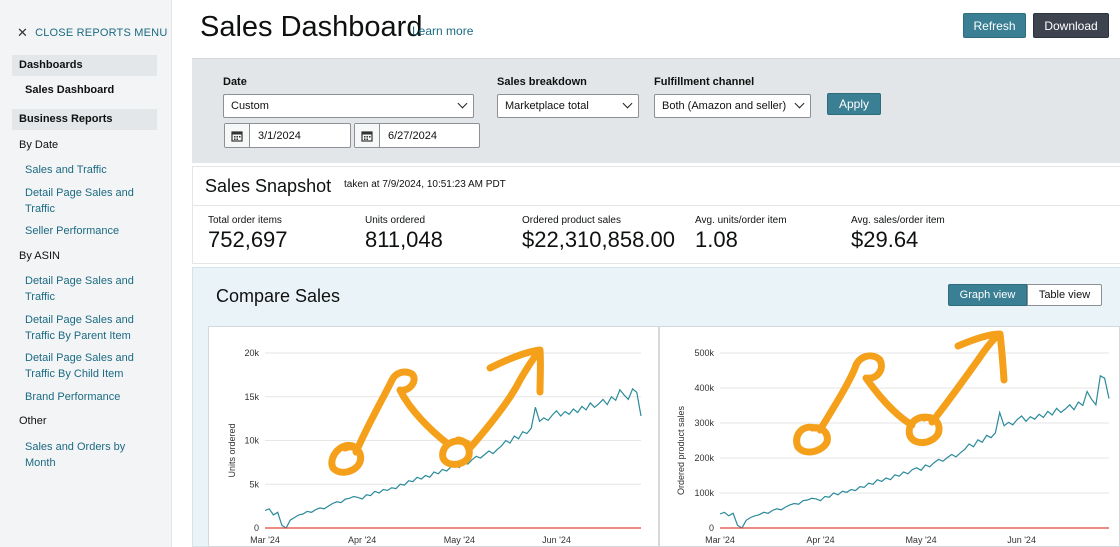 This screenshot has height=547, width=1120. What do you see at coordinates (79, 289) in the screenshot?
I see `sidebar-link-asin-detail-page: Detail Page Sales and Traffic` at bounding box center [79, 289].